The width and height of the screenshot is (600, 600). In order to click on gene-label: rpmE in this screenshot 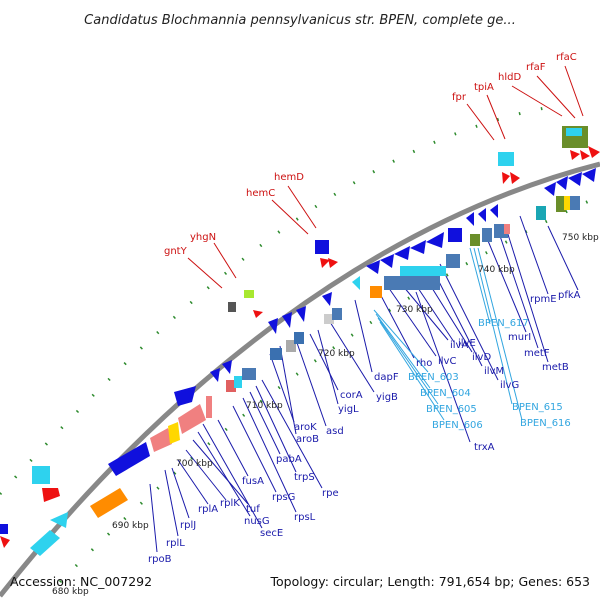, I will do `click(543, 299)`.